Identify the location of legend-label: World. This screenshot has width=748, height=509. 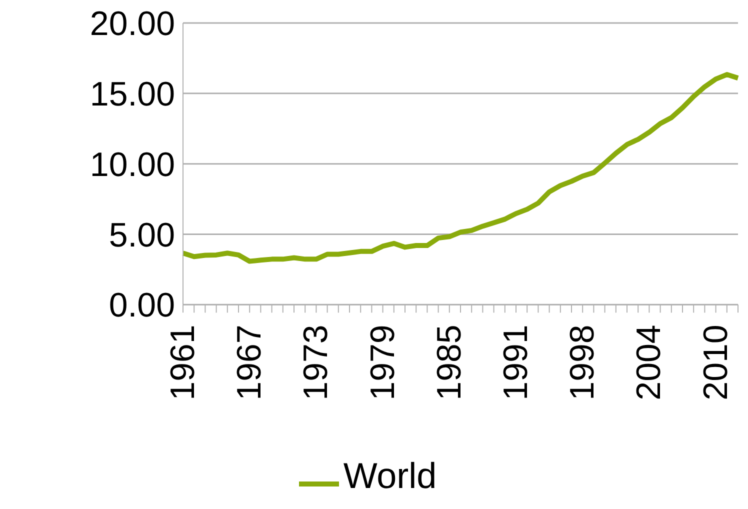
(390, 475).